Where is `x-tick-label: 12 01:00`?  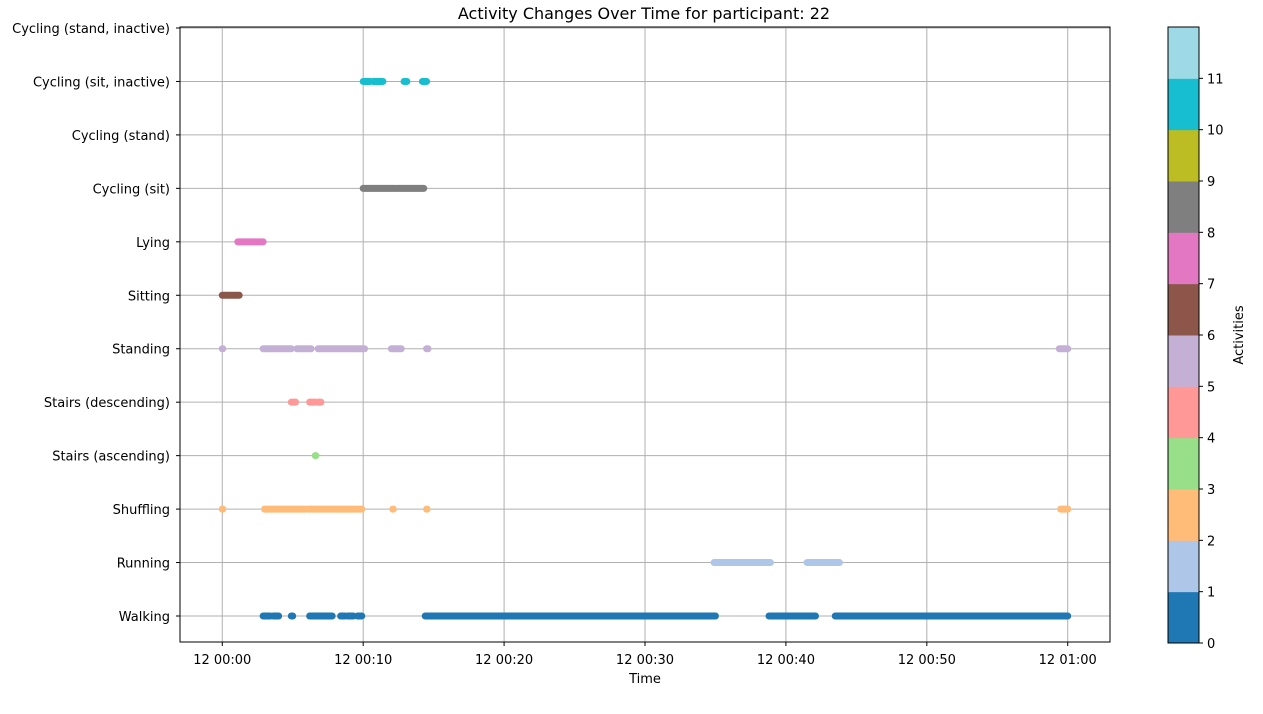
x-tick-label: 12 01:00 is located at coordinates (1068, 660).